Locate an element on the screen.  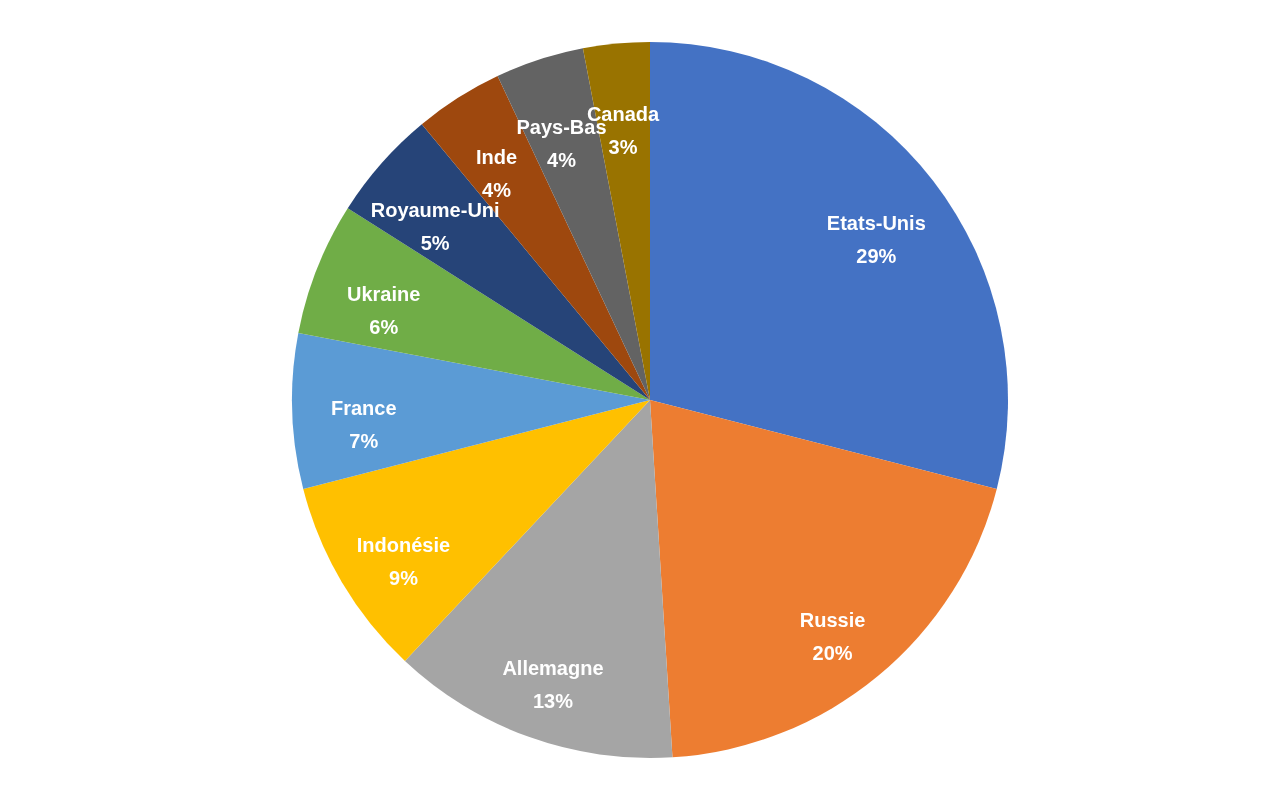
data-label: 20% is located at coordinates (832, 652).